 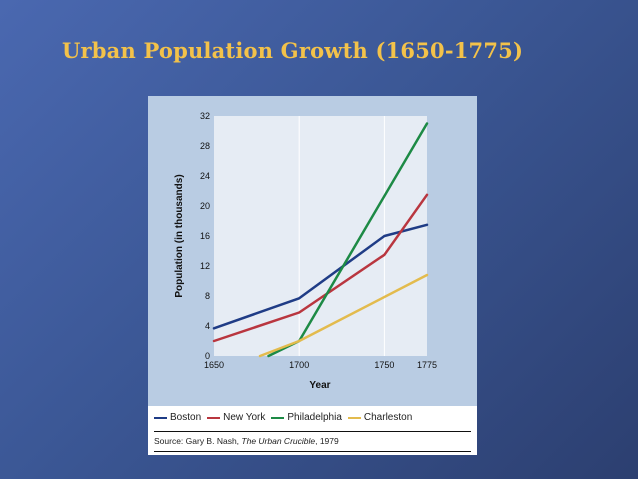 What do you see at coordinates (299, 365) in the screenshot?
I see `x-tick-label: 1700` at bounding box center [299, 365].